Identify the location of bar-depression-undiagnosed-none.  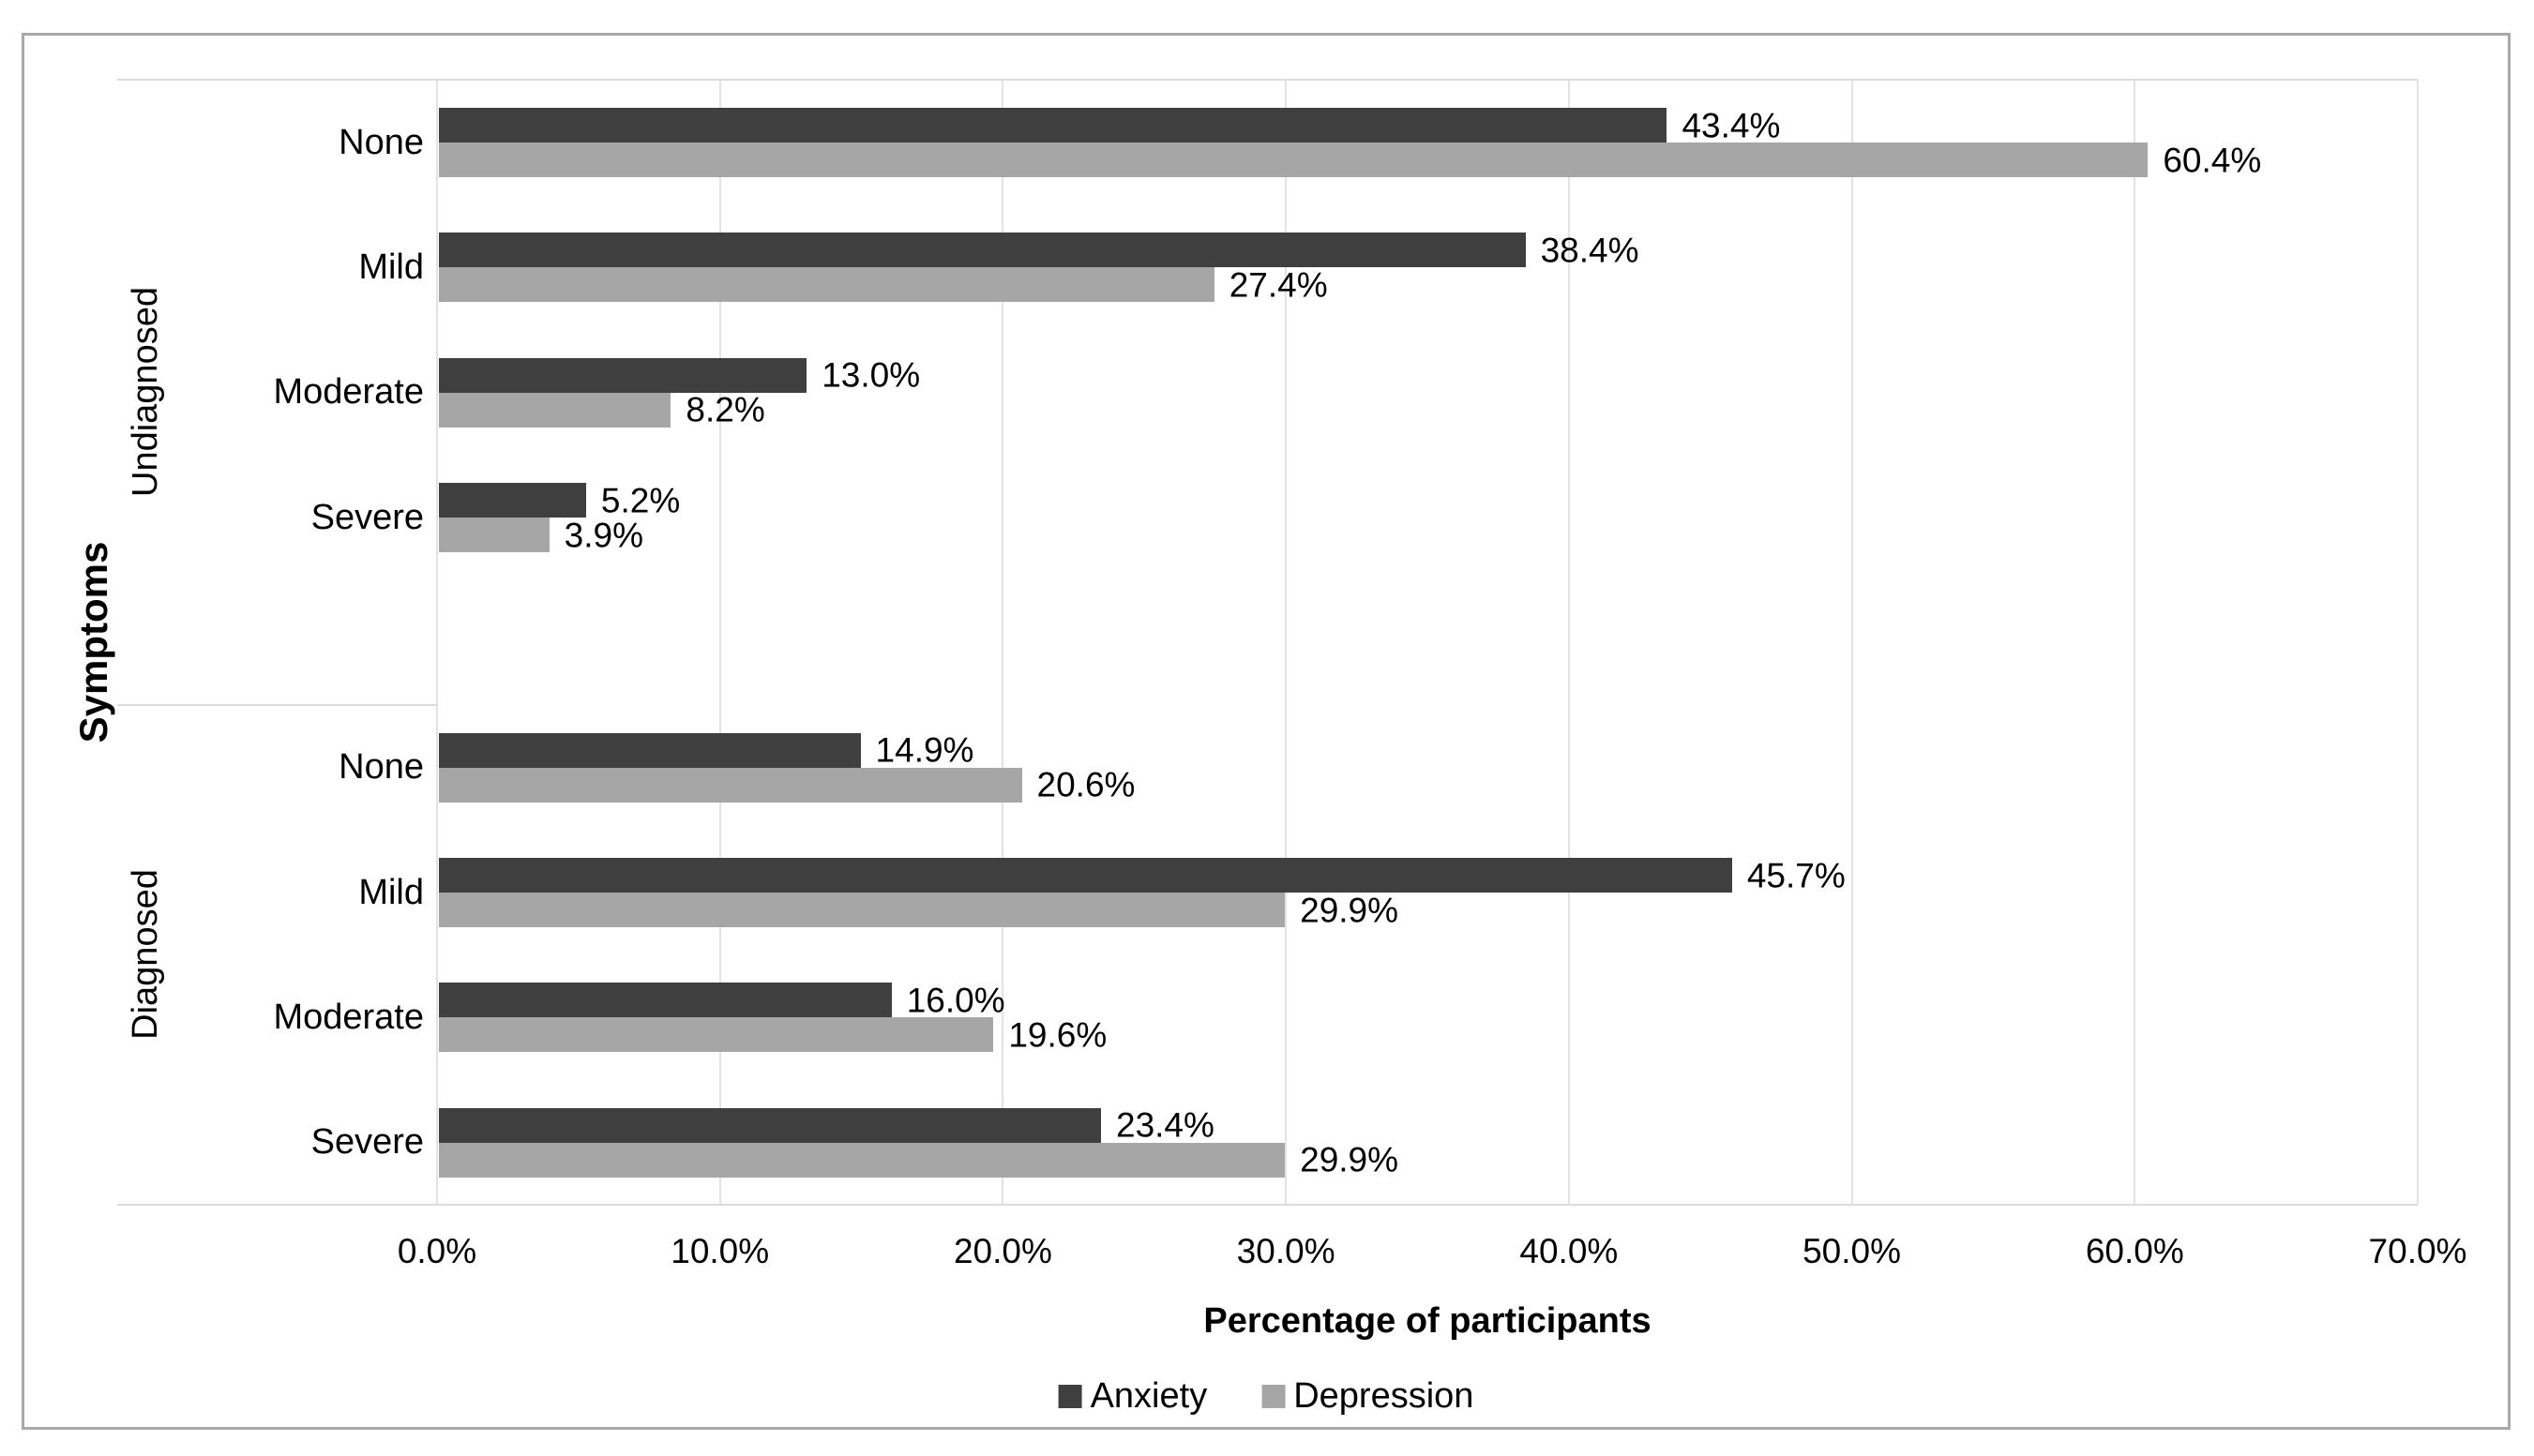
(1294, 160).